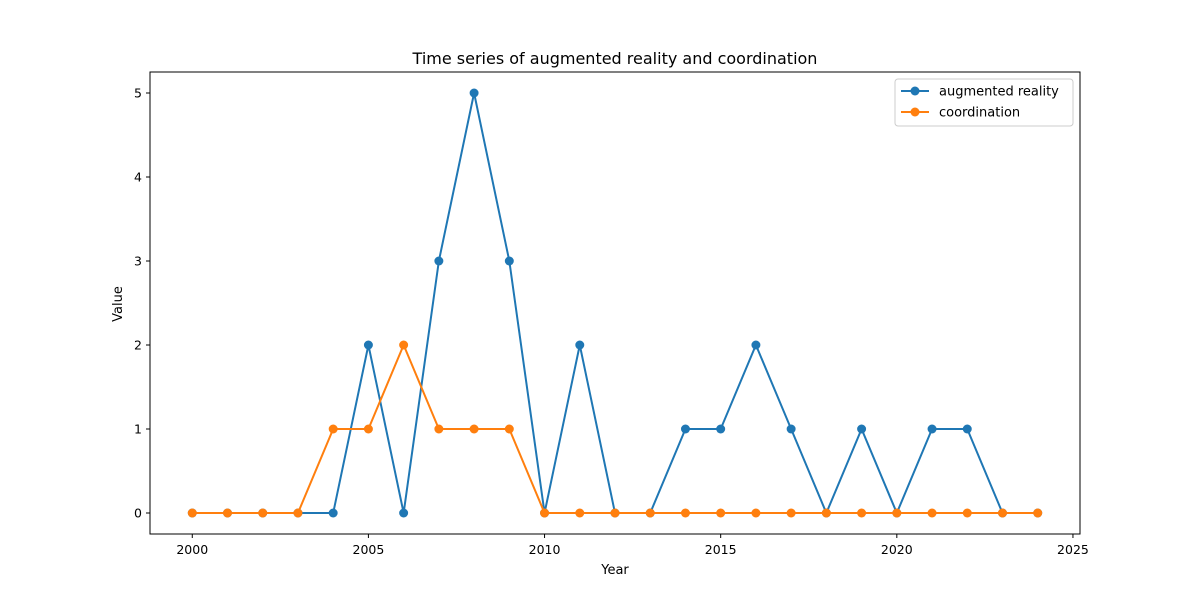  Describe the element at coordinates (1073, 549) in the screenshot. I see `x-tick-label: 2025` at that location.